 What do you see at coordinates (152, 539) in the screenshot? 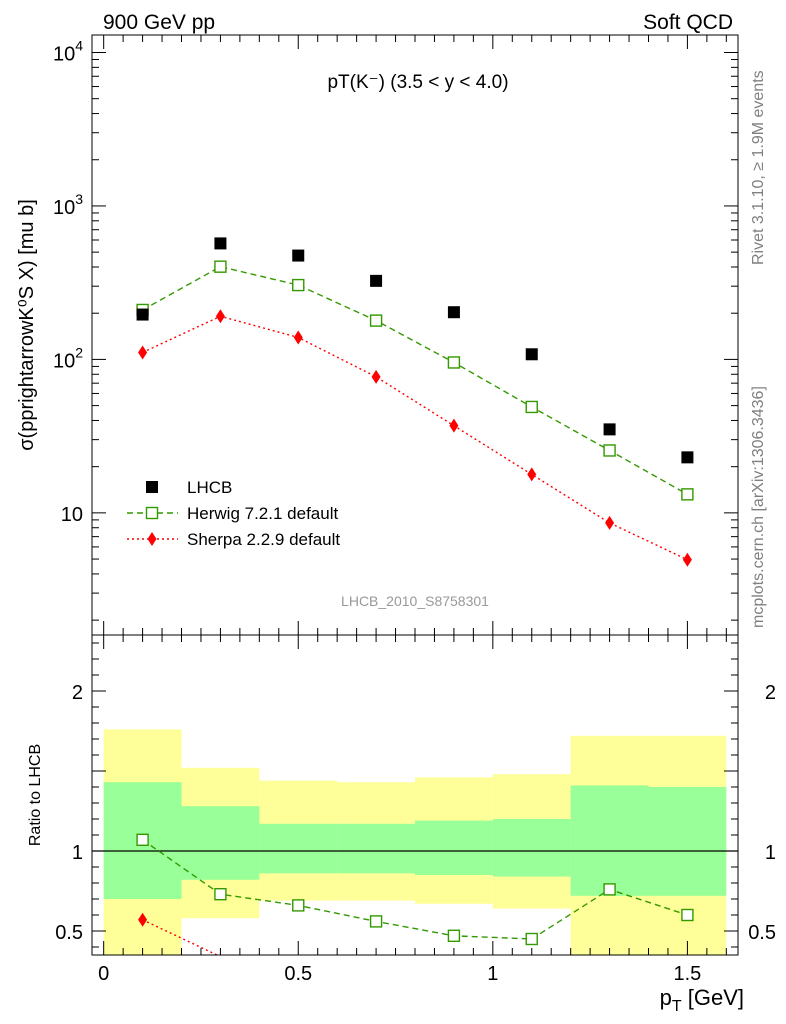
I see `legend-sherpa-marker` at bounding box center [152, 539].